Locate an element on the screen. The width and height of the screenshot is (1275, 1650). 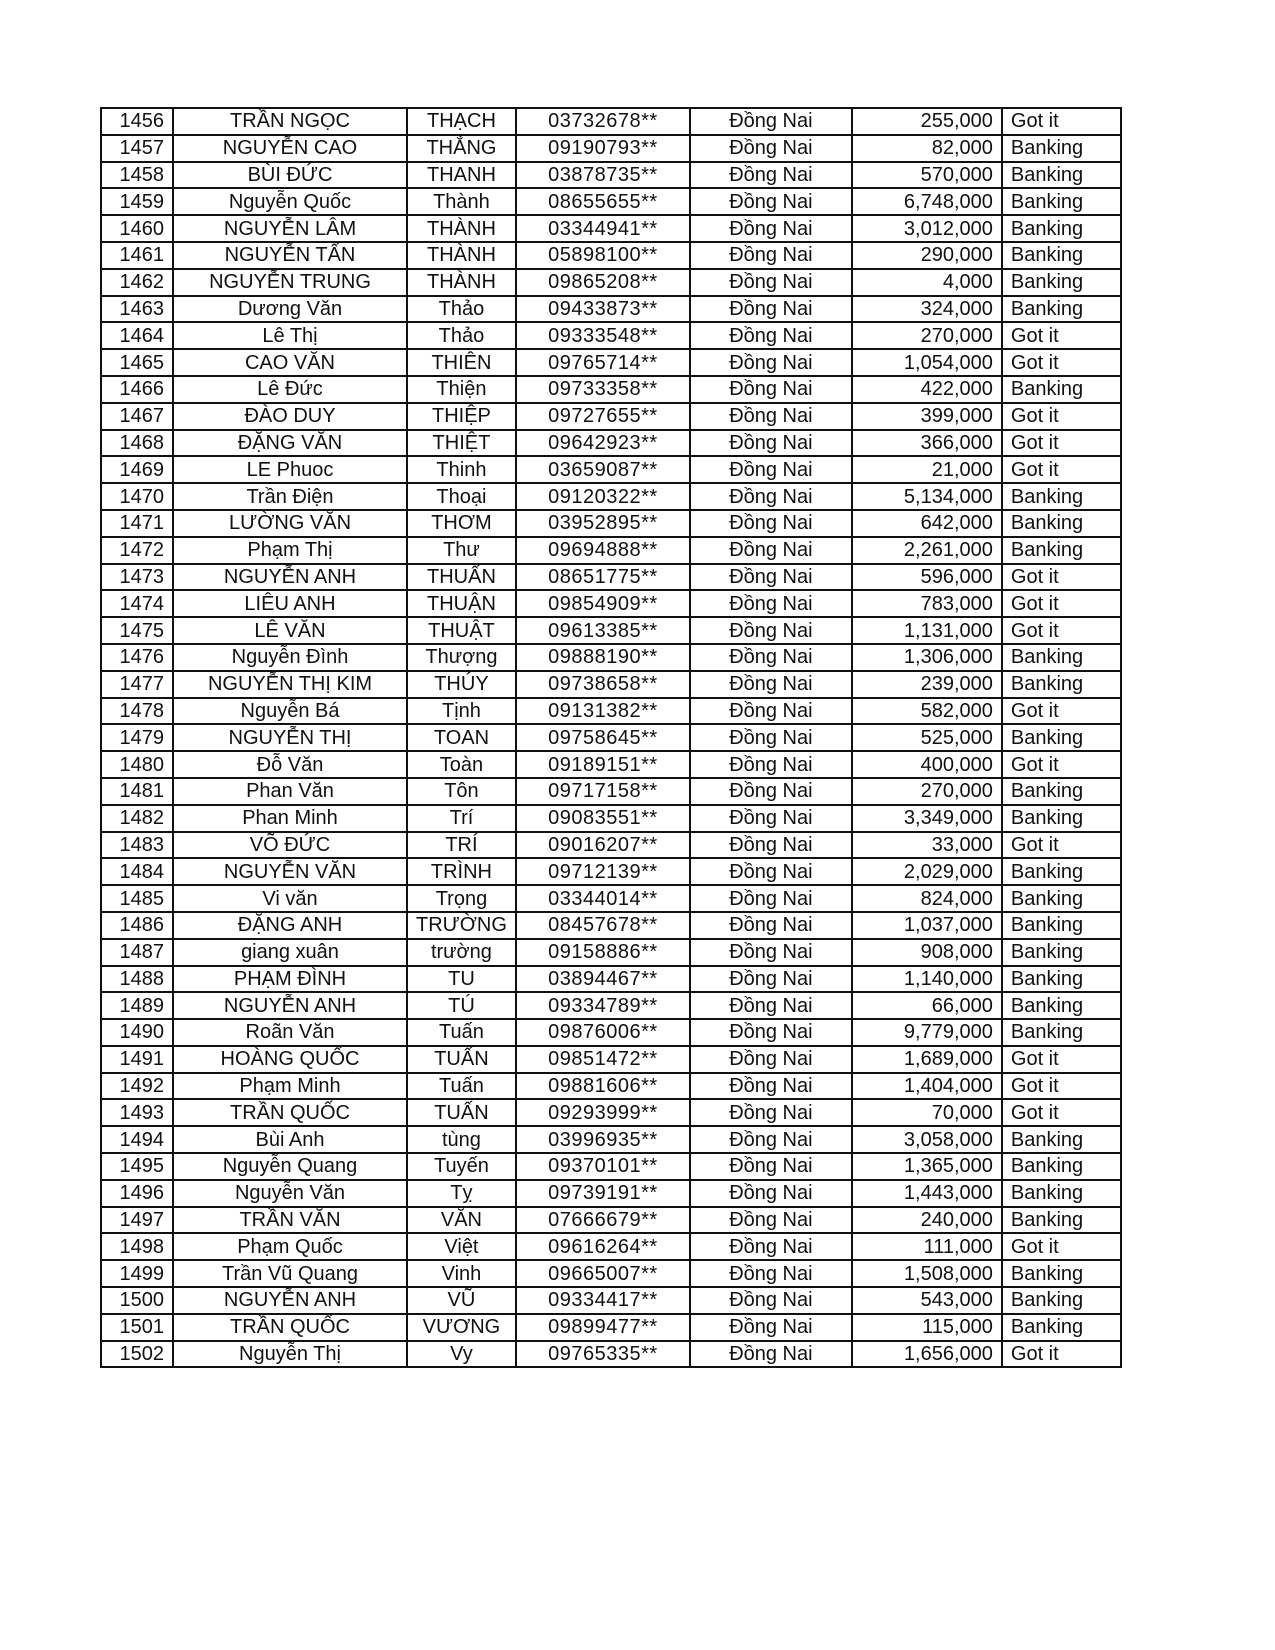
given-name-cell: Thành is located at coordinates (461, 202).